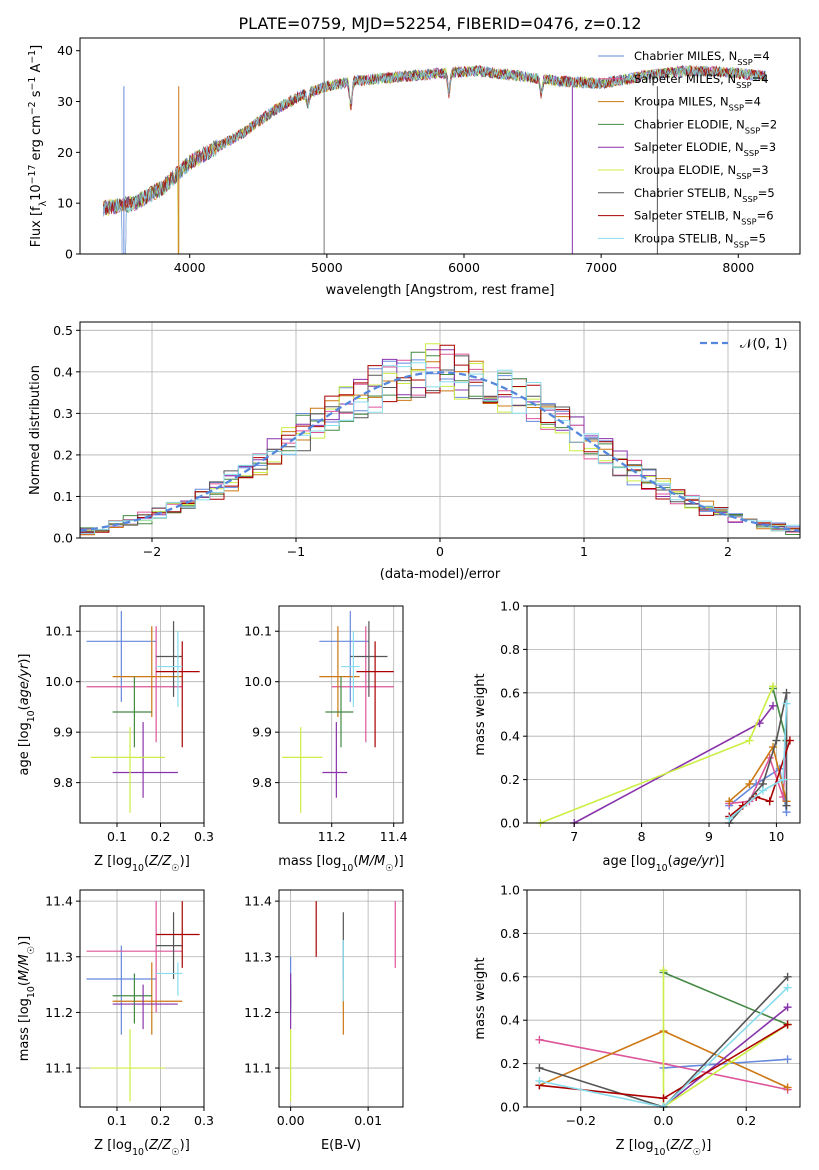 This screenshot has width=819, height=1170. What do you see at coordinates (65, 101) in the screenshot?
I see `y-tick-label: 30` at bounding box center [65, 101].